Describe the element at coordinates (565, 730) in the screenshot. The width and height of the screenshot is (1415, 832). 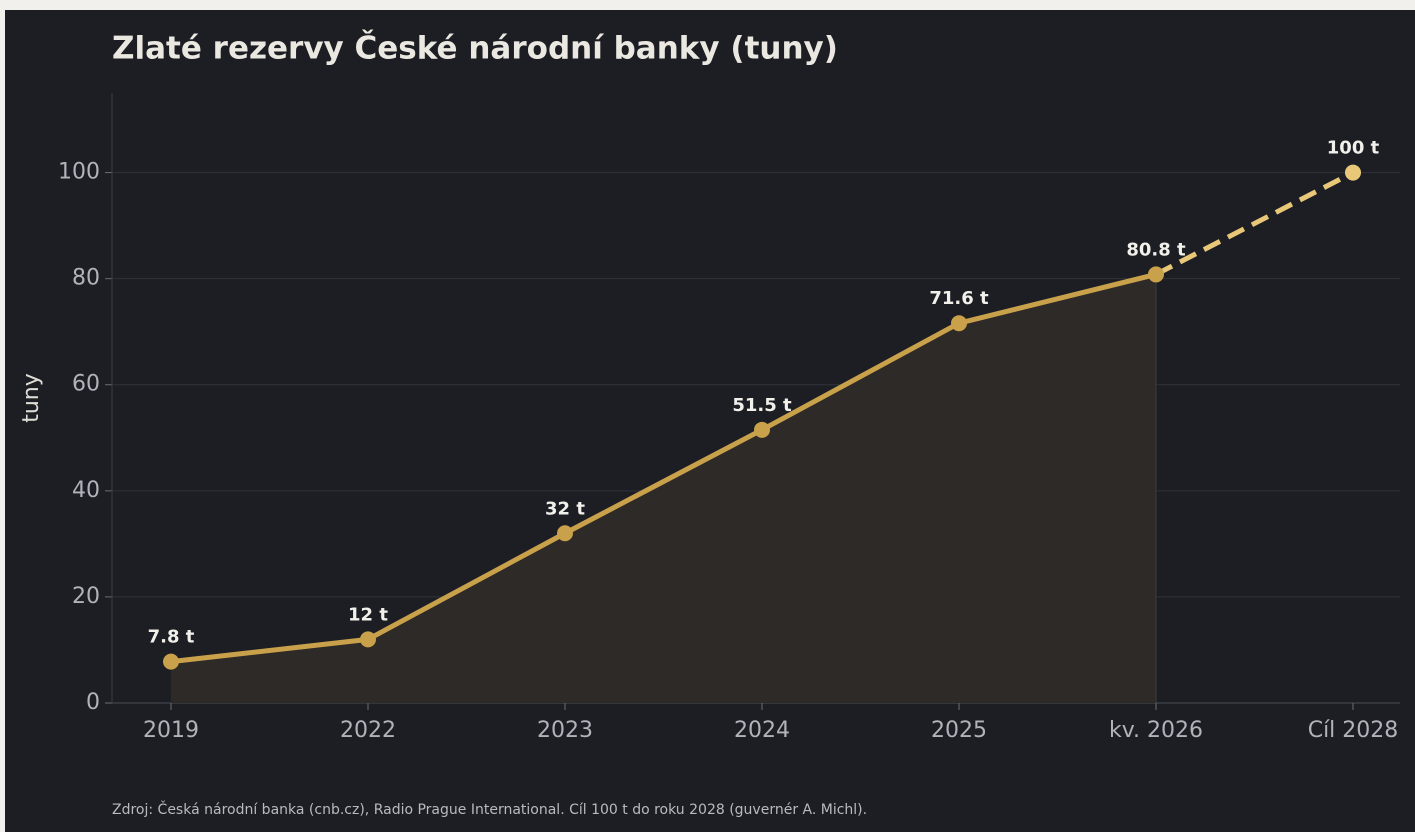
I see `x-tick-label: 2023` at that location.